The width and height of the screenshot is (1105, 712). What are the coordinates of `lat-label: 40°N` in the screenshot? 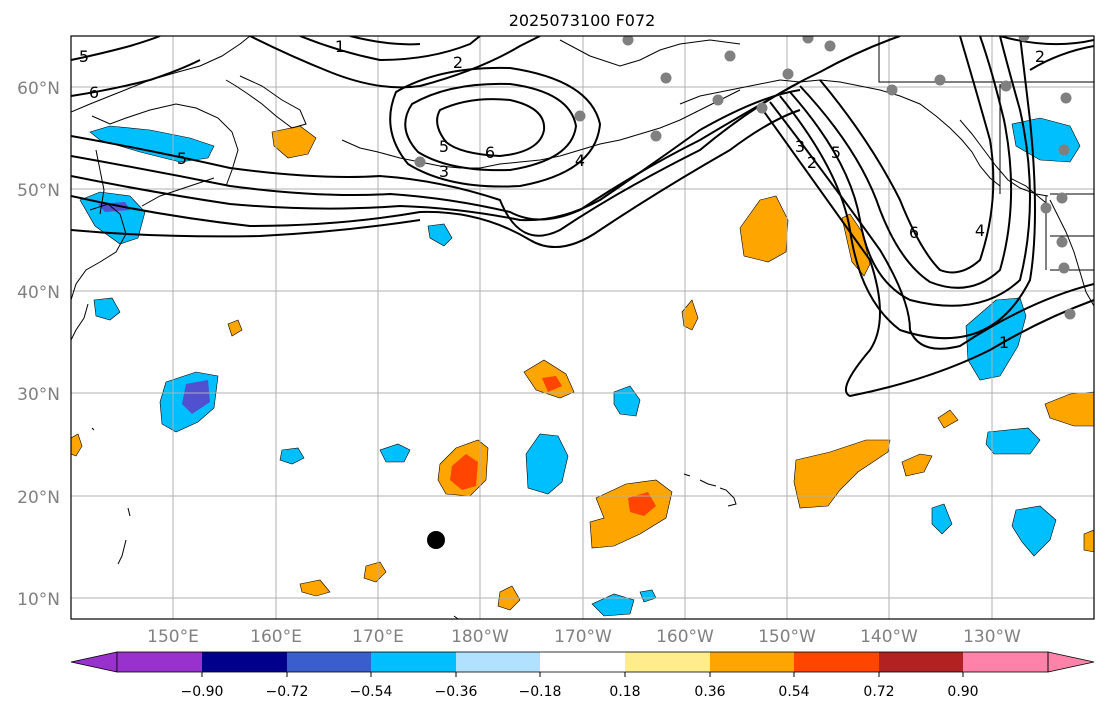 It's located at (38, 293).